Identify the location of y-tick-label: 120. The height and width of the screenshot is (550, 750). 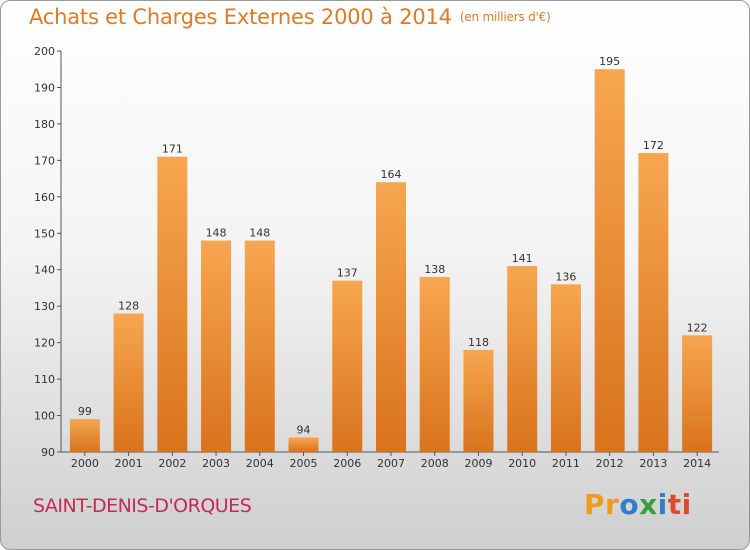
(44, 343).